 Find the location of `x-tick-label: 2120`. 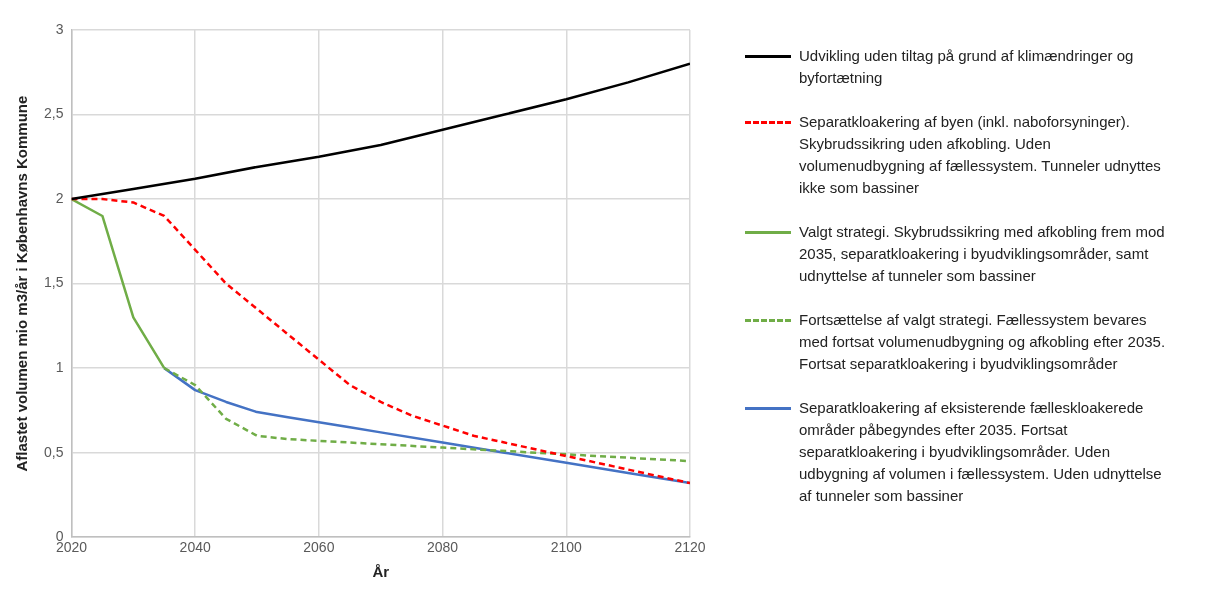

x-tick-label: 2120 is located at coordinates (690, 547).